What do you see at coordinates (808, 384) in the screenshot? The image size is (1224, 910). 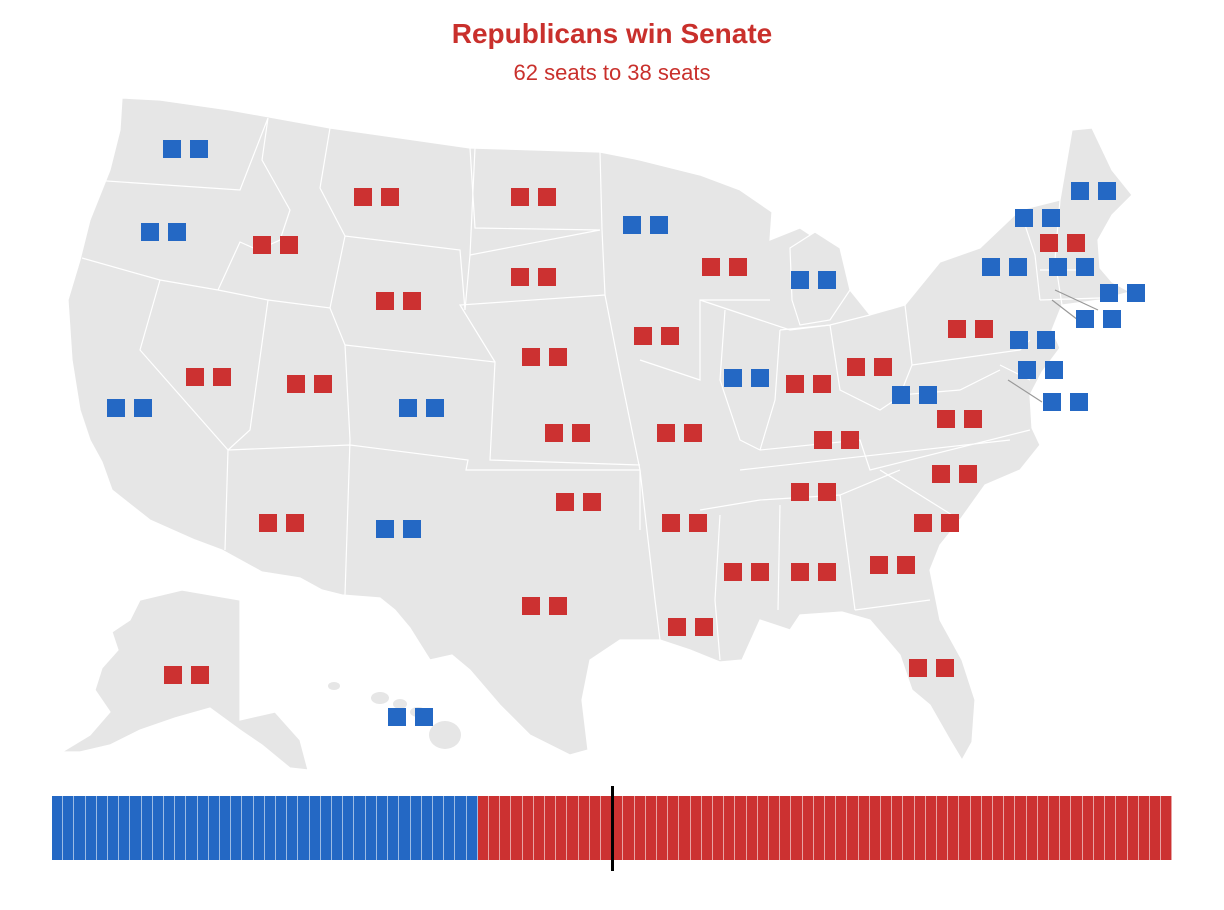 I see `state-seats-in` at bounding box center [808, 384].